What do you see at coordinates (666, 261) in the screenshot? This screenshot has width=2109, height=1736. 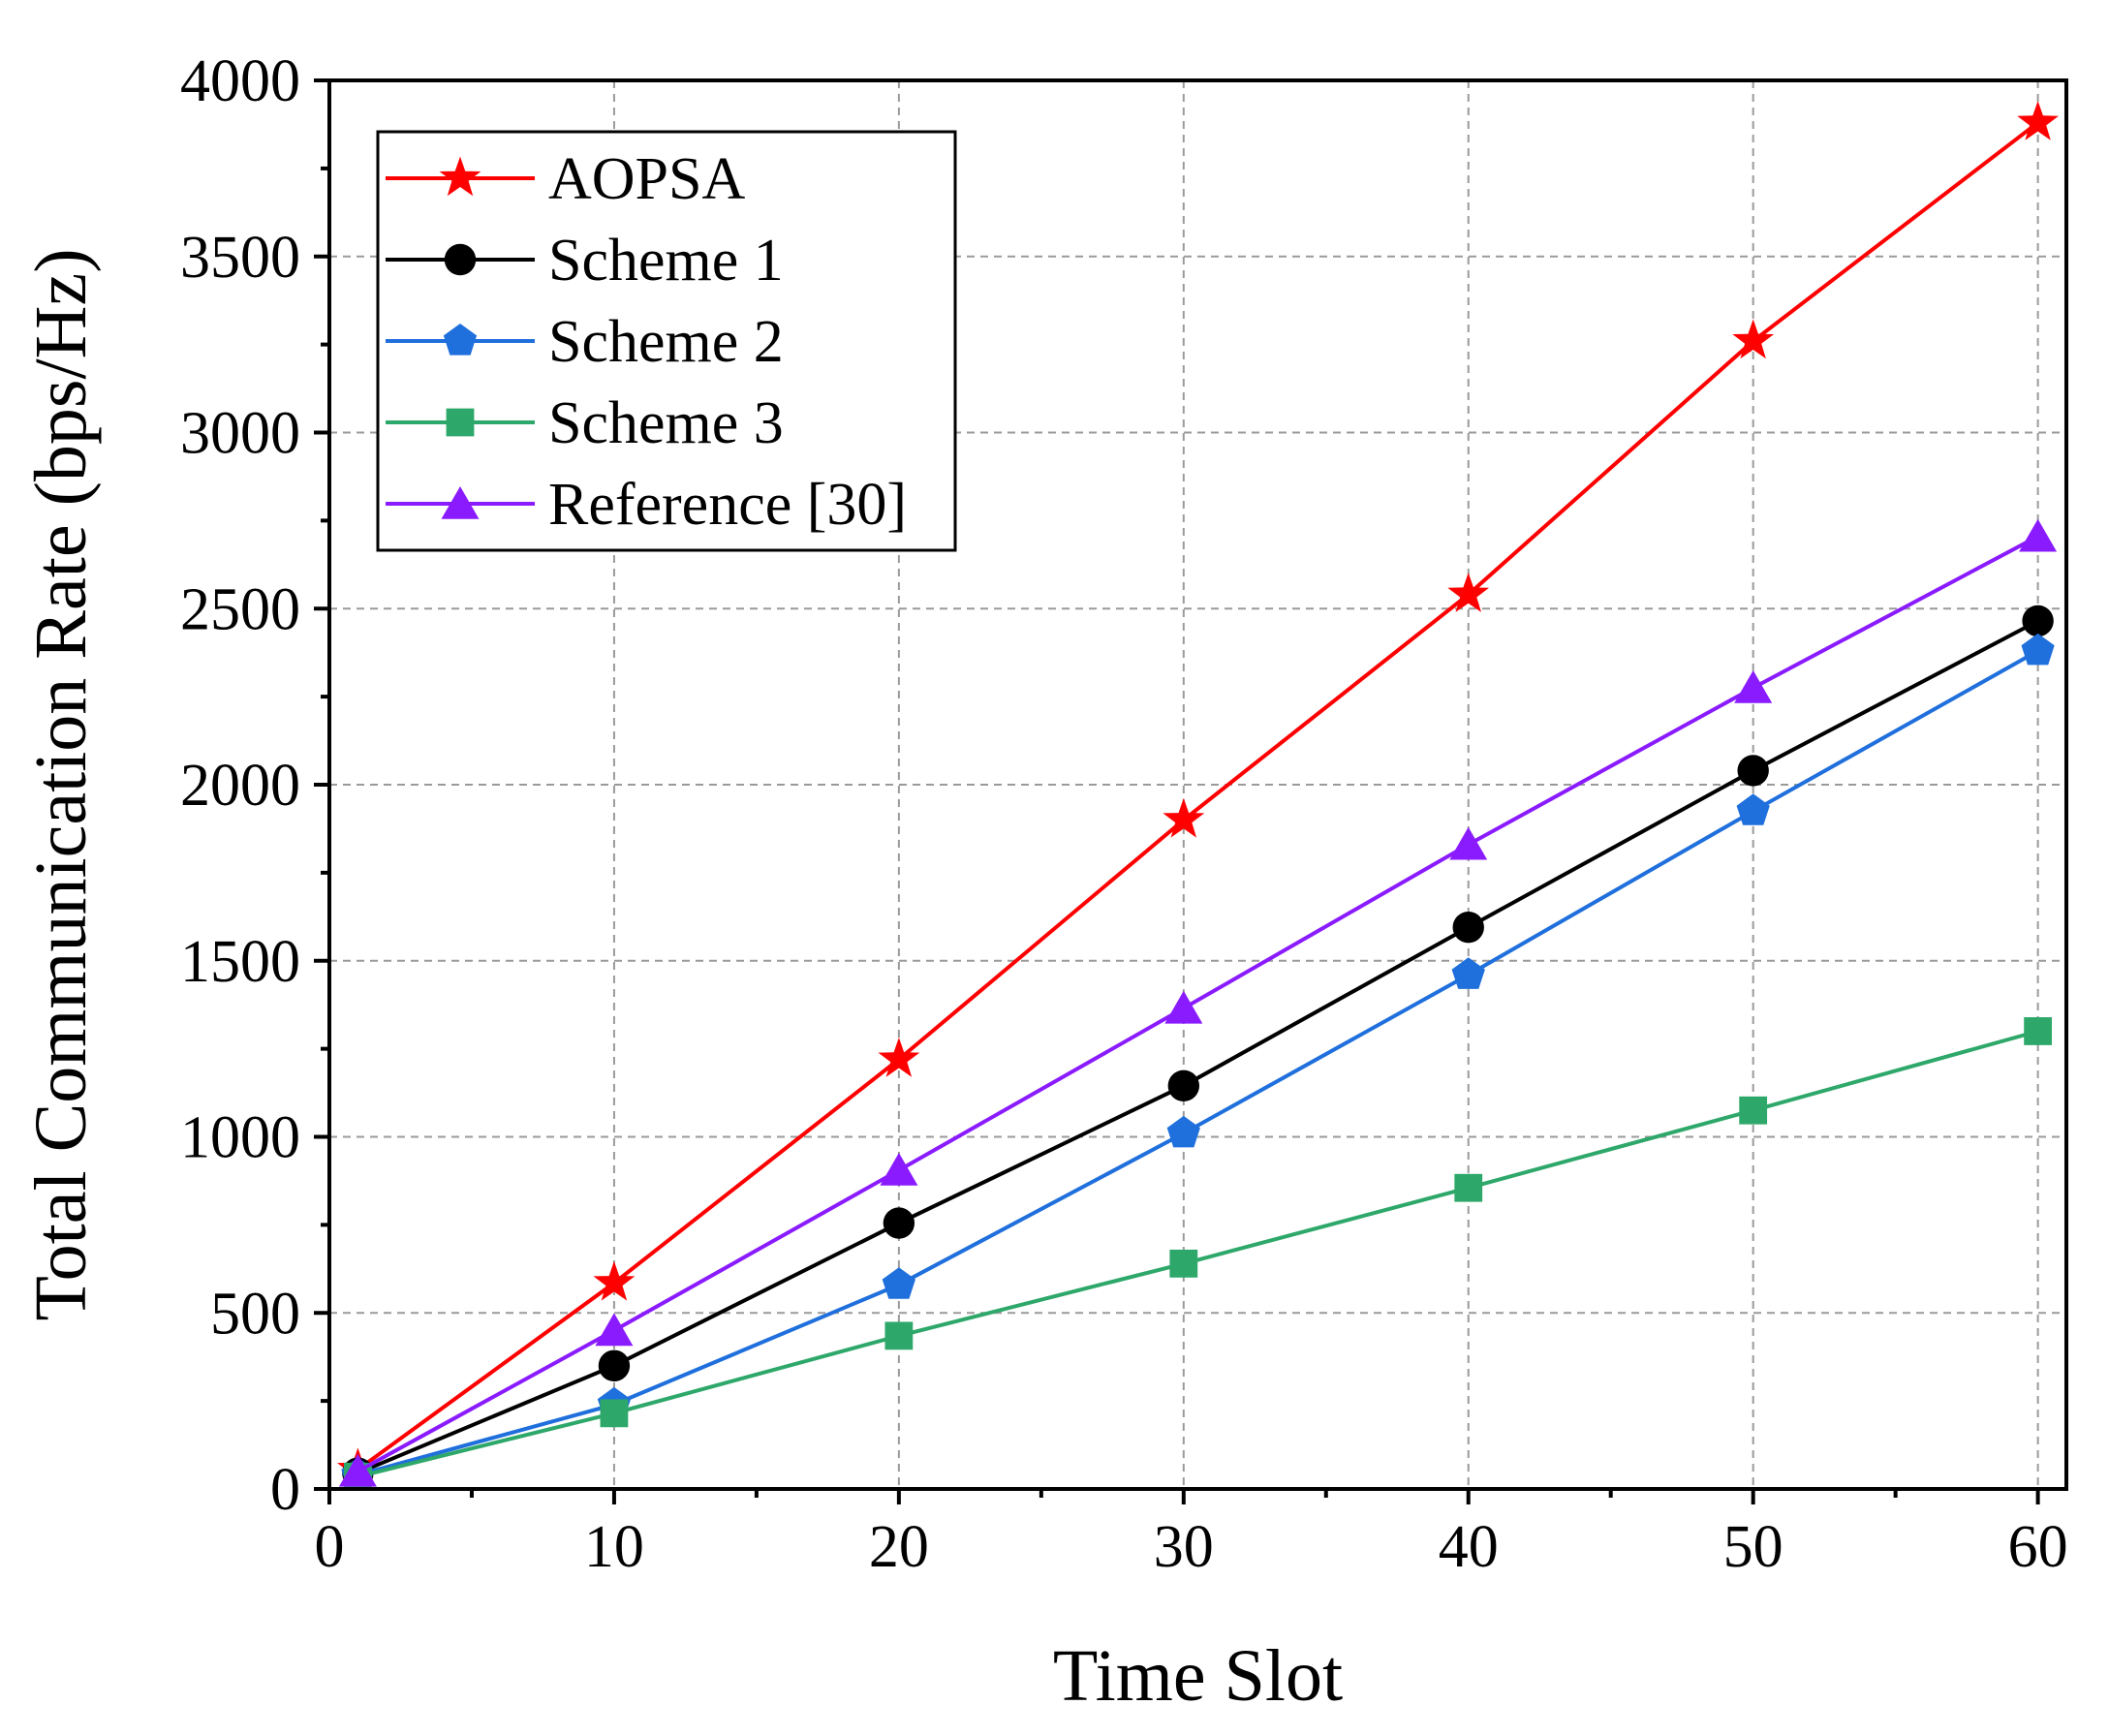 I see `legend-label: Scheme 1` at bounding box center [666, 261].